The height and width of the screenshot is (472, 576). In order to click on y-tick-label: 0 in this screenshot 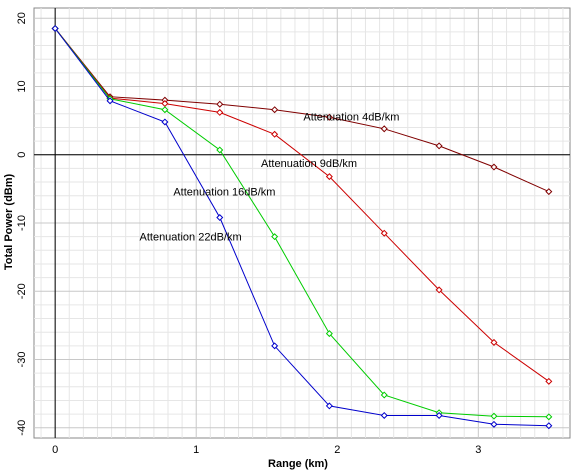, I will do `click(22, 155)`.